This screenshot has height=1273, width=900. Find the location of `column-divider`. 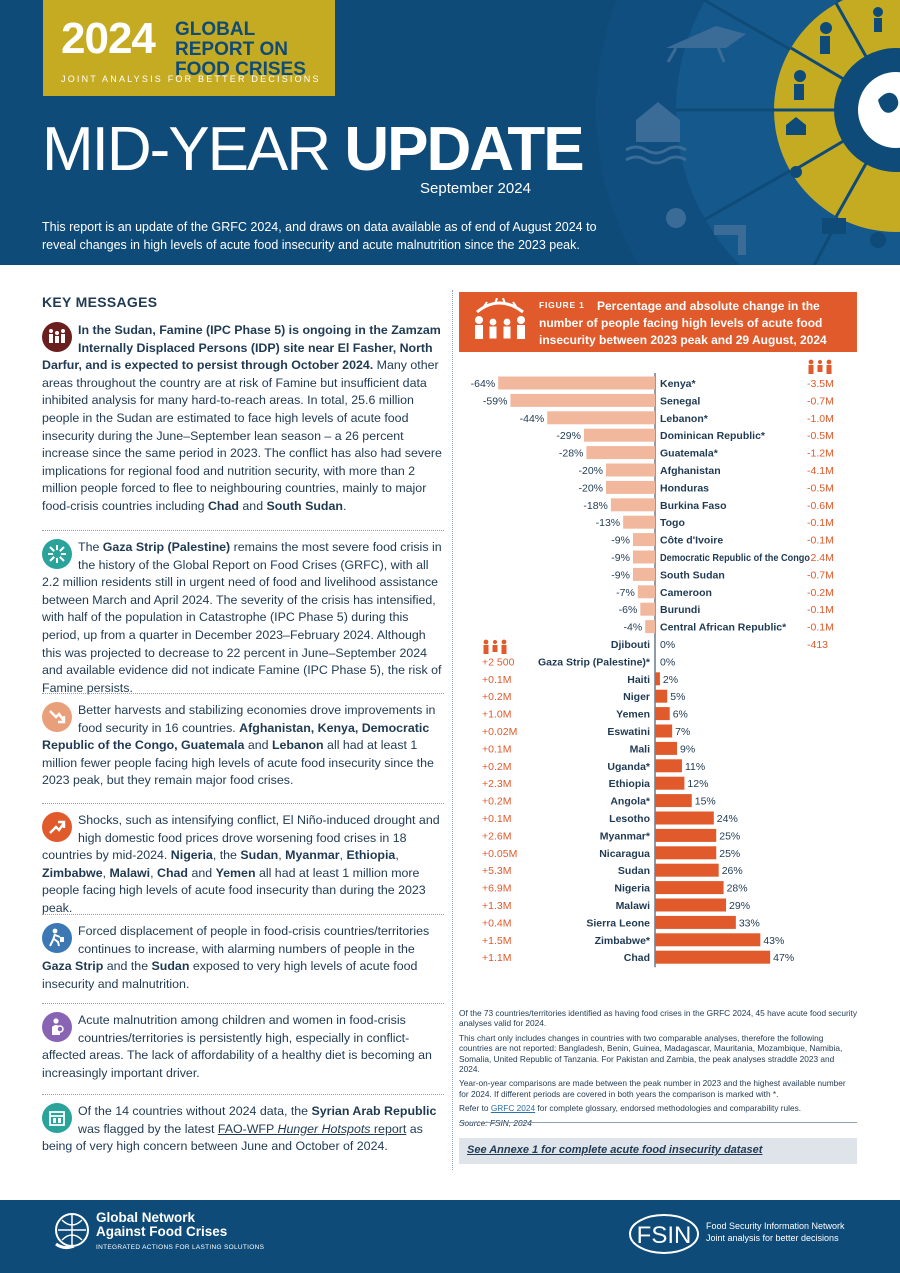

column-divider is located at coordinates (452, 730).